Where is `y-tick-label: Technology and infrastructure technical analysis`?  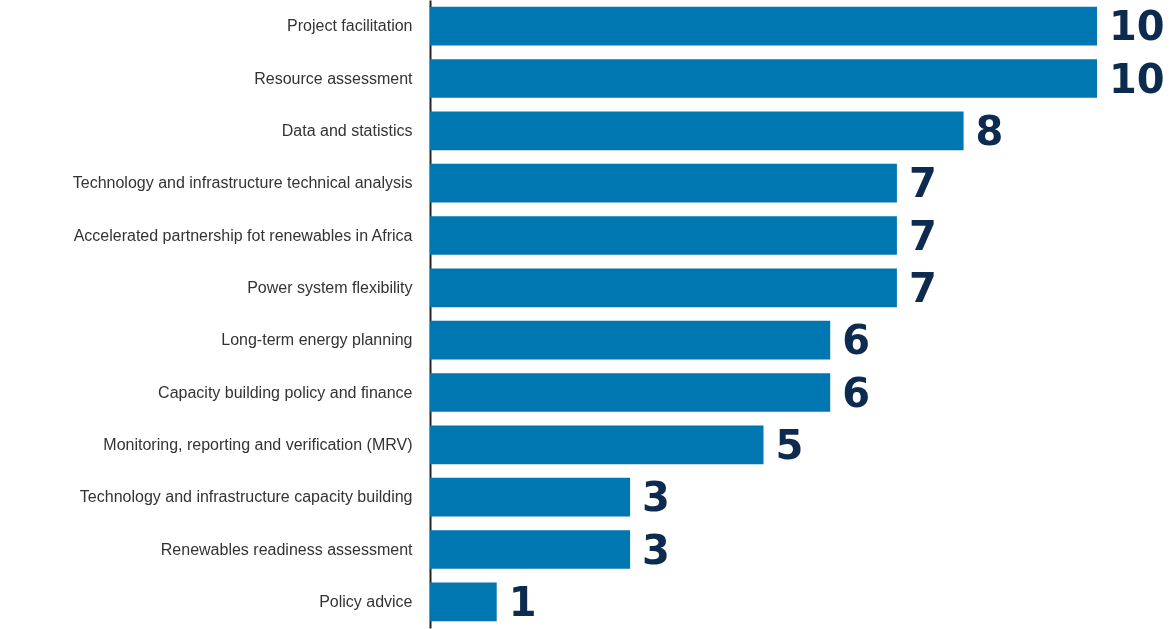 y-tick-label: Technology and infrastructure technical analysis is located at coordinates (242, 183).